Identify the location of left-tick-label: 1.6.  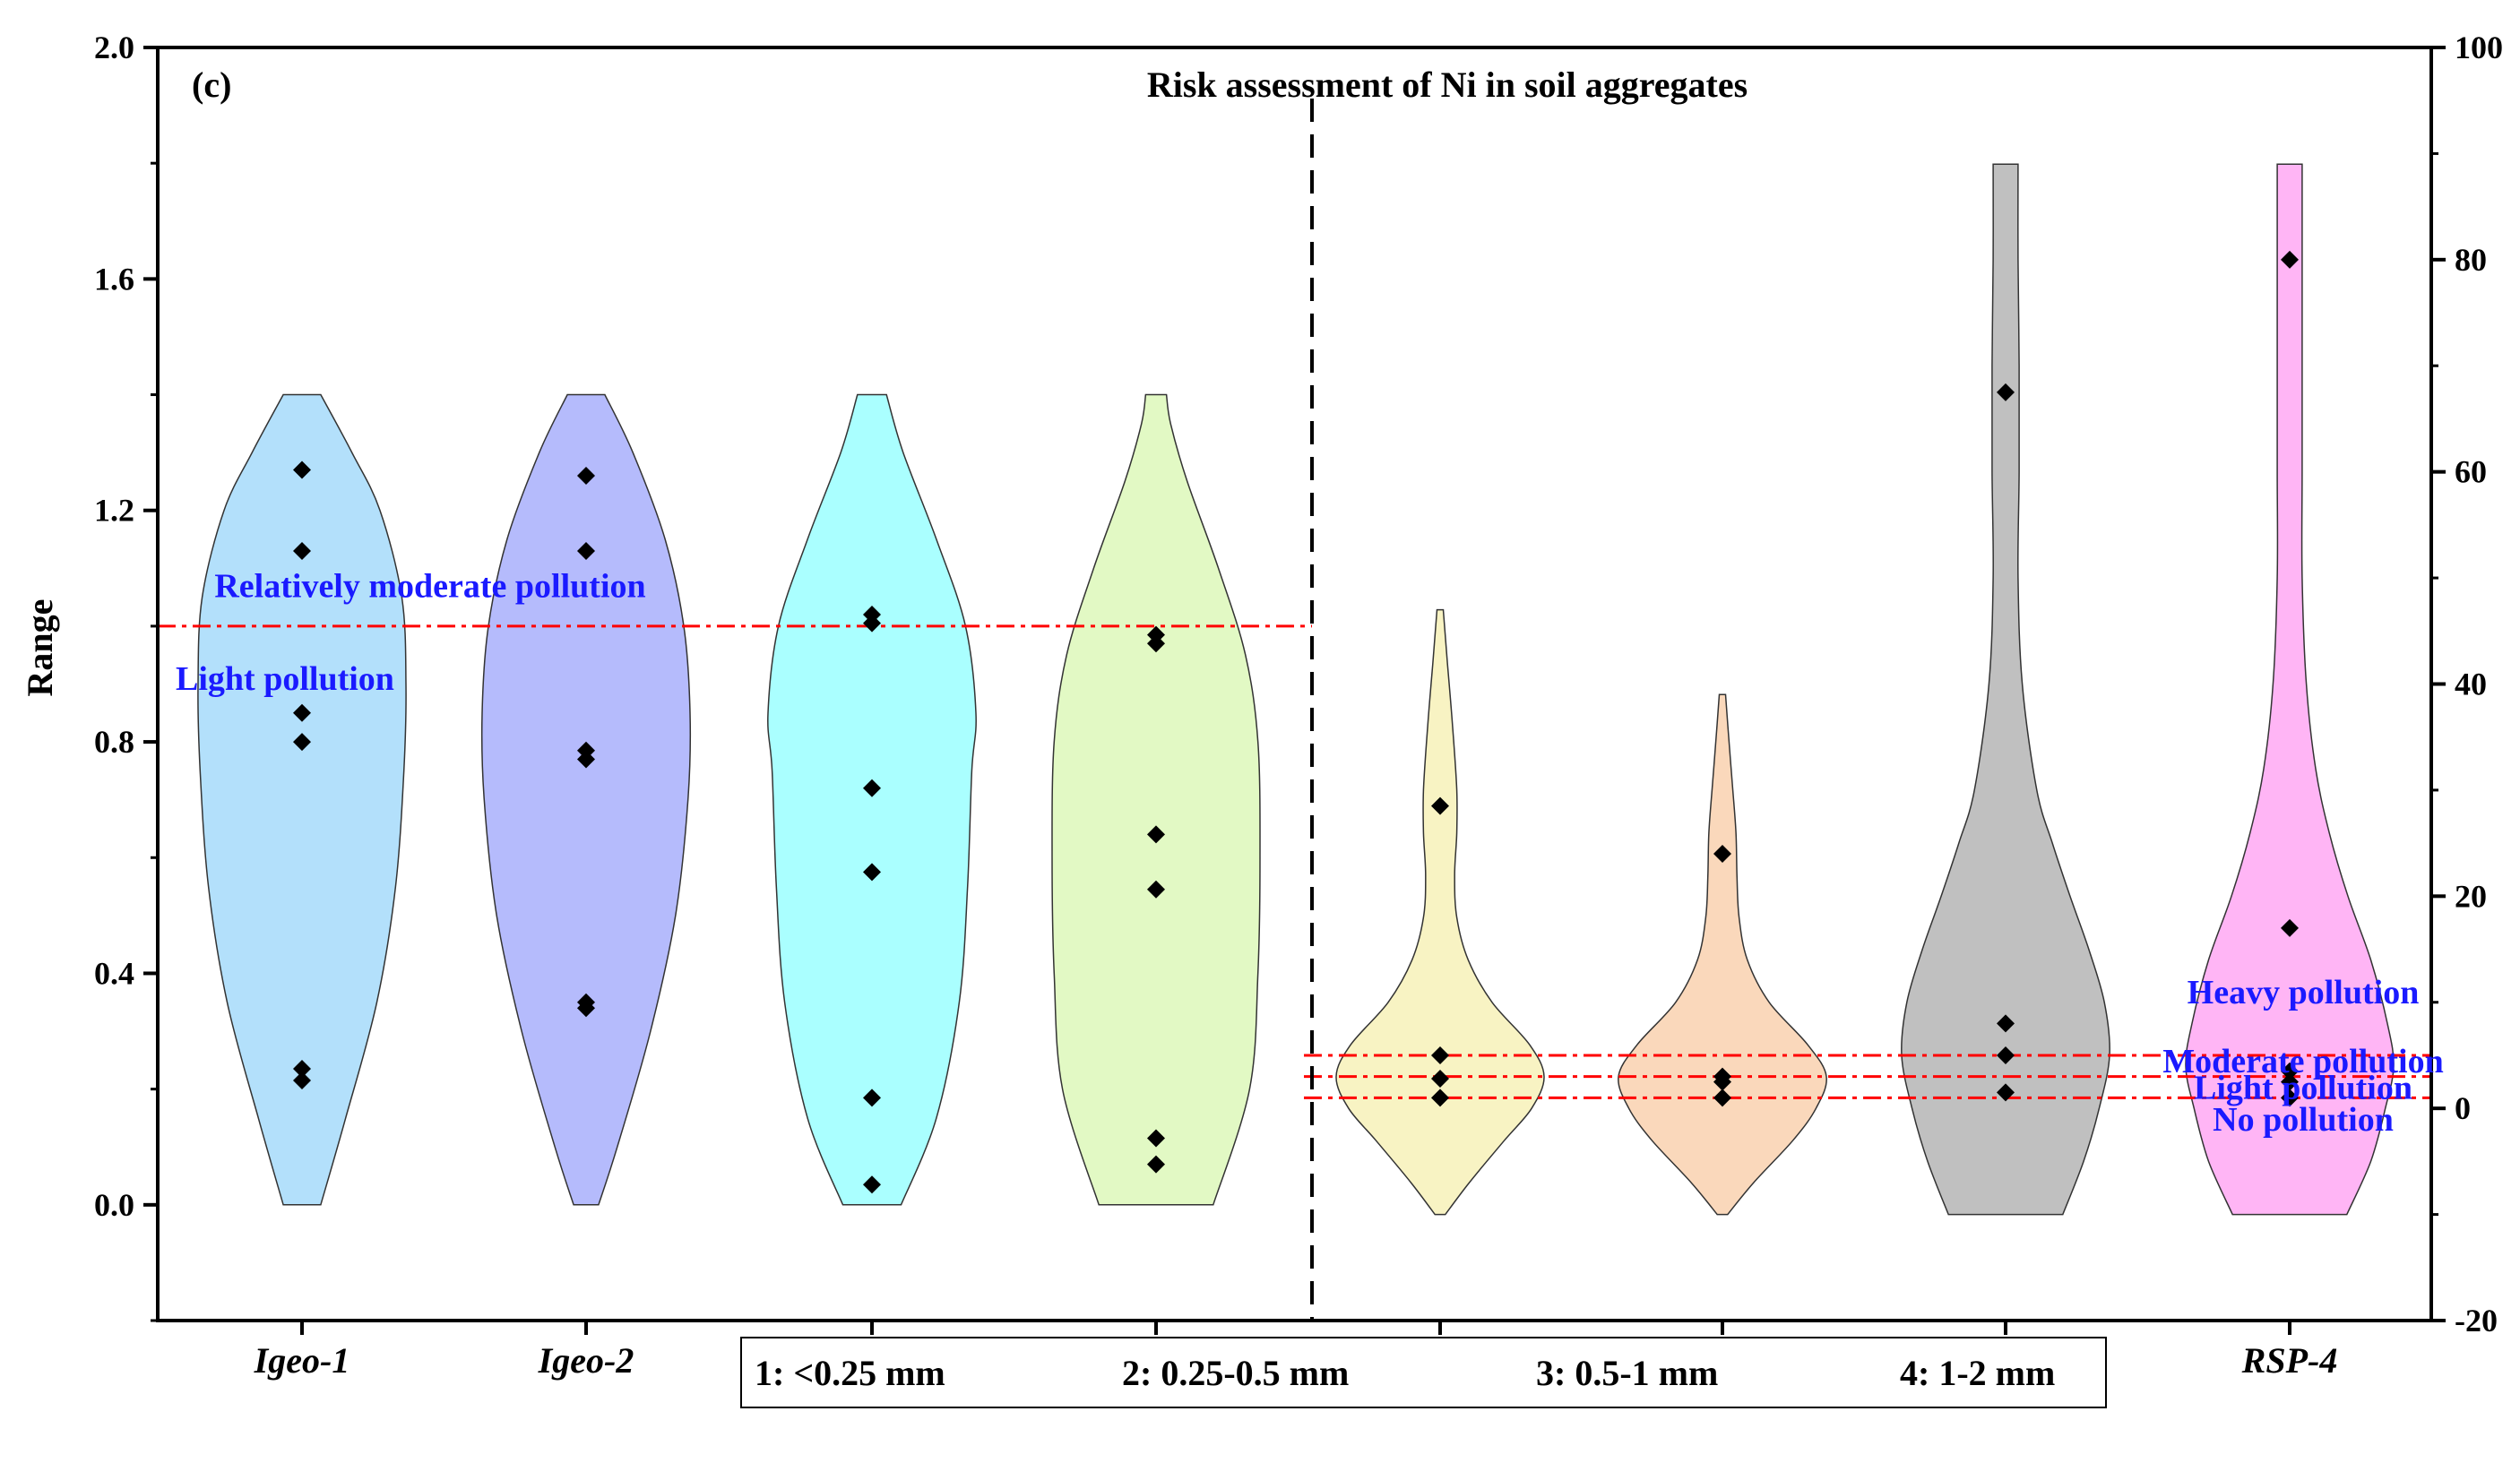
(114, 279).